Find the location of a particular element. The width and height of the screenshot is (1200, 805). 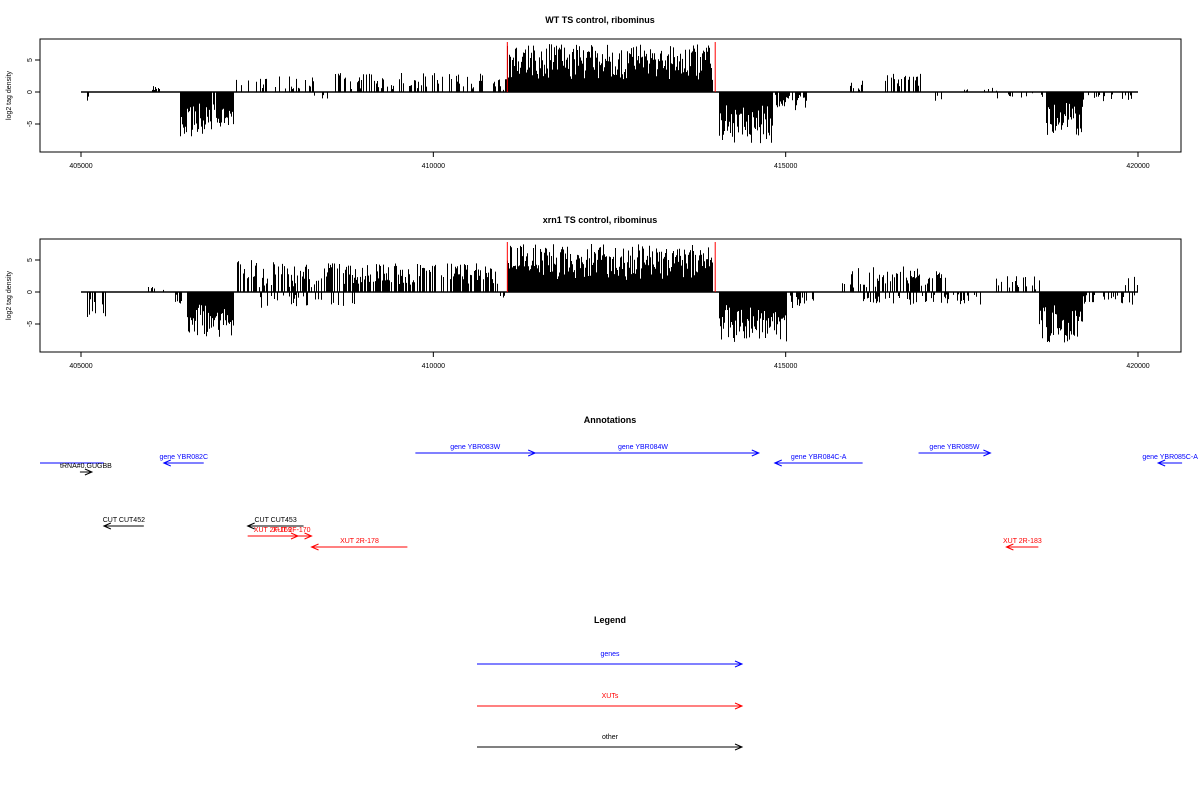

legend-item-XUTs: XUTs is located at coordinates (610, 701).